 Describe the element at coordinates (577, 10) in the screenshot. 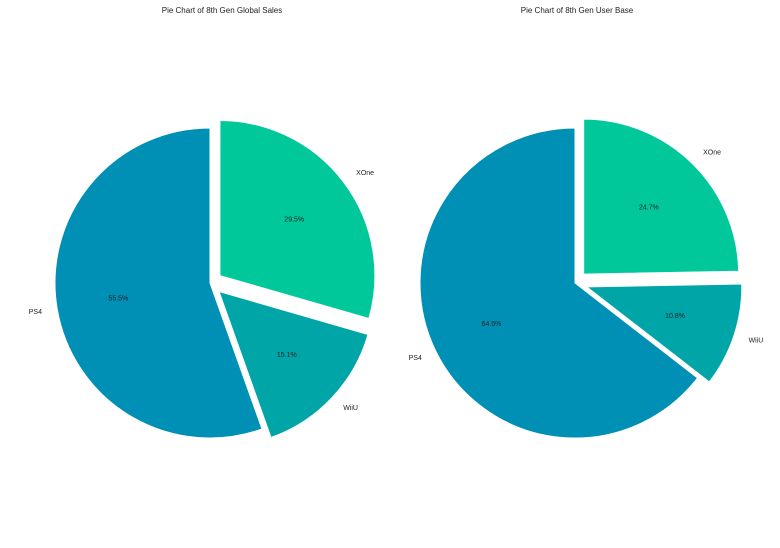

I see `chart-title: Pie Chart of 8th Gen User Base` at that location.